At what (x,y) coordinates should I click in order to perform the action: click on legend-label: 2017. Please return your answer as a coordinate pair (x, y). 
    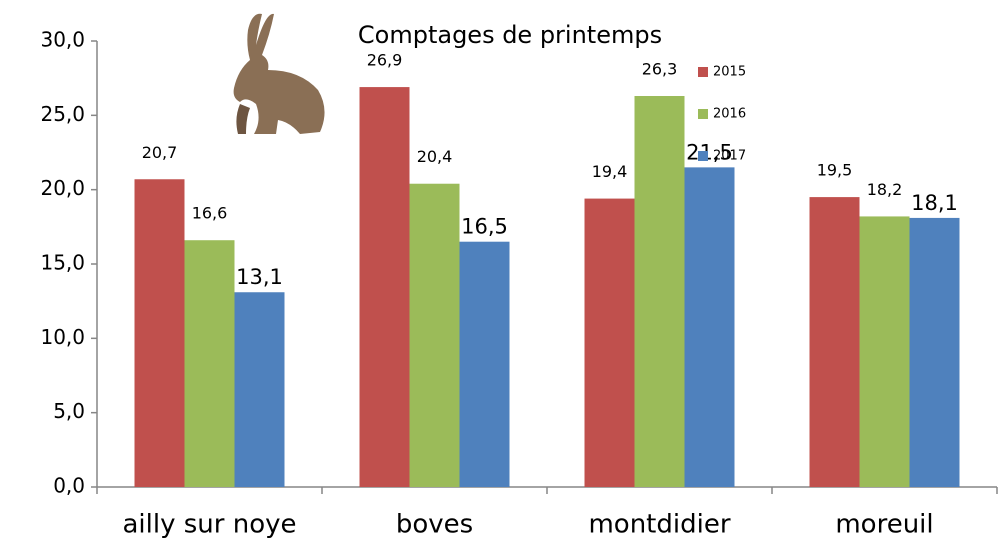
    Looking at the image, I should click on (729, 156).